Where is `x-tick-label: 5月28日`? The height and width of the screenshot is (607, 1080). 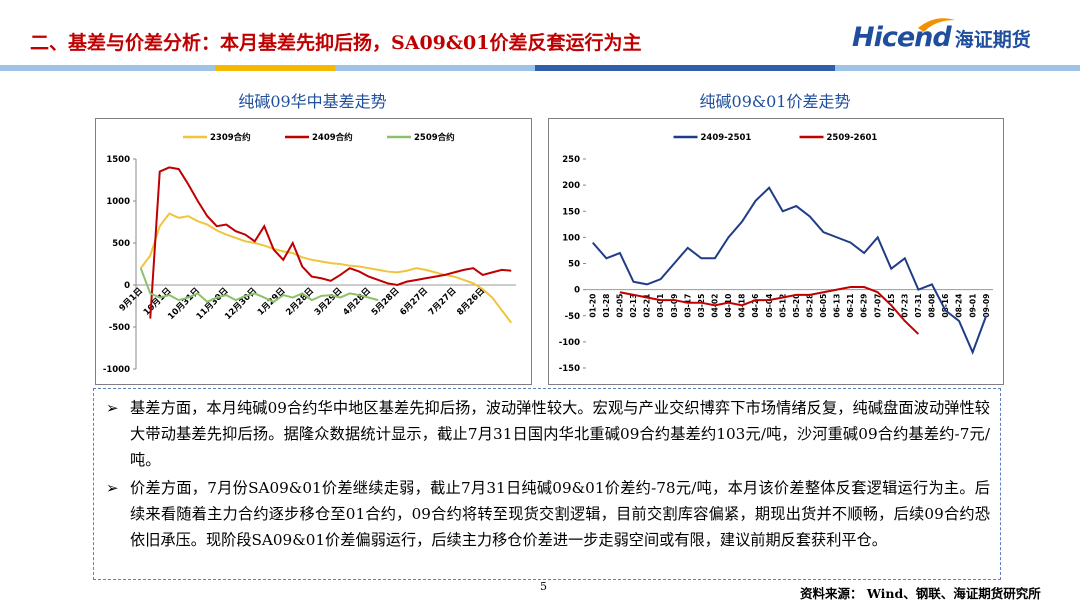 x-tick-label: 5月28日 is located at coordinates (386, 302).